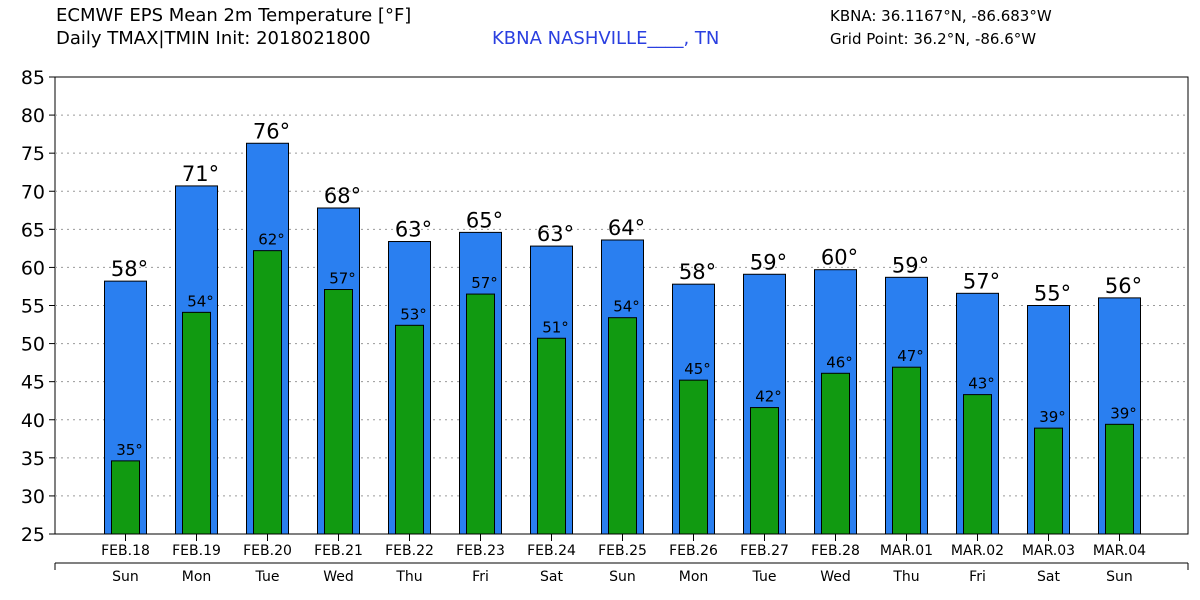  What do you see at coordinates (33, 154) in the screenshot?
I see `y-tick-label: 75` at bounding box center [33, 154].